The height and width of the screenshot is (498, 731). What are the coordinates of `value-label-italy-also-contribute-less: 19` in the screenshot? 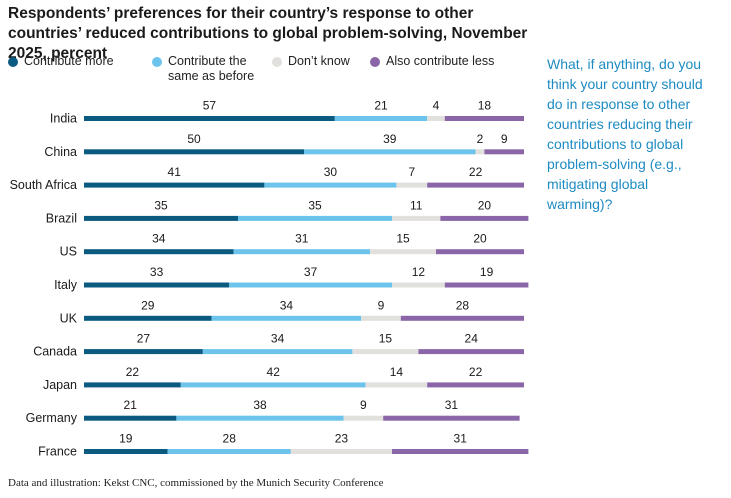 It's located at (487, 272).